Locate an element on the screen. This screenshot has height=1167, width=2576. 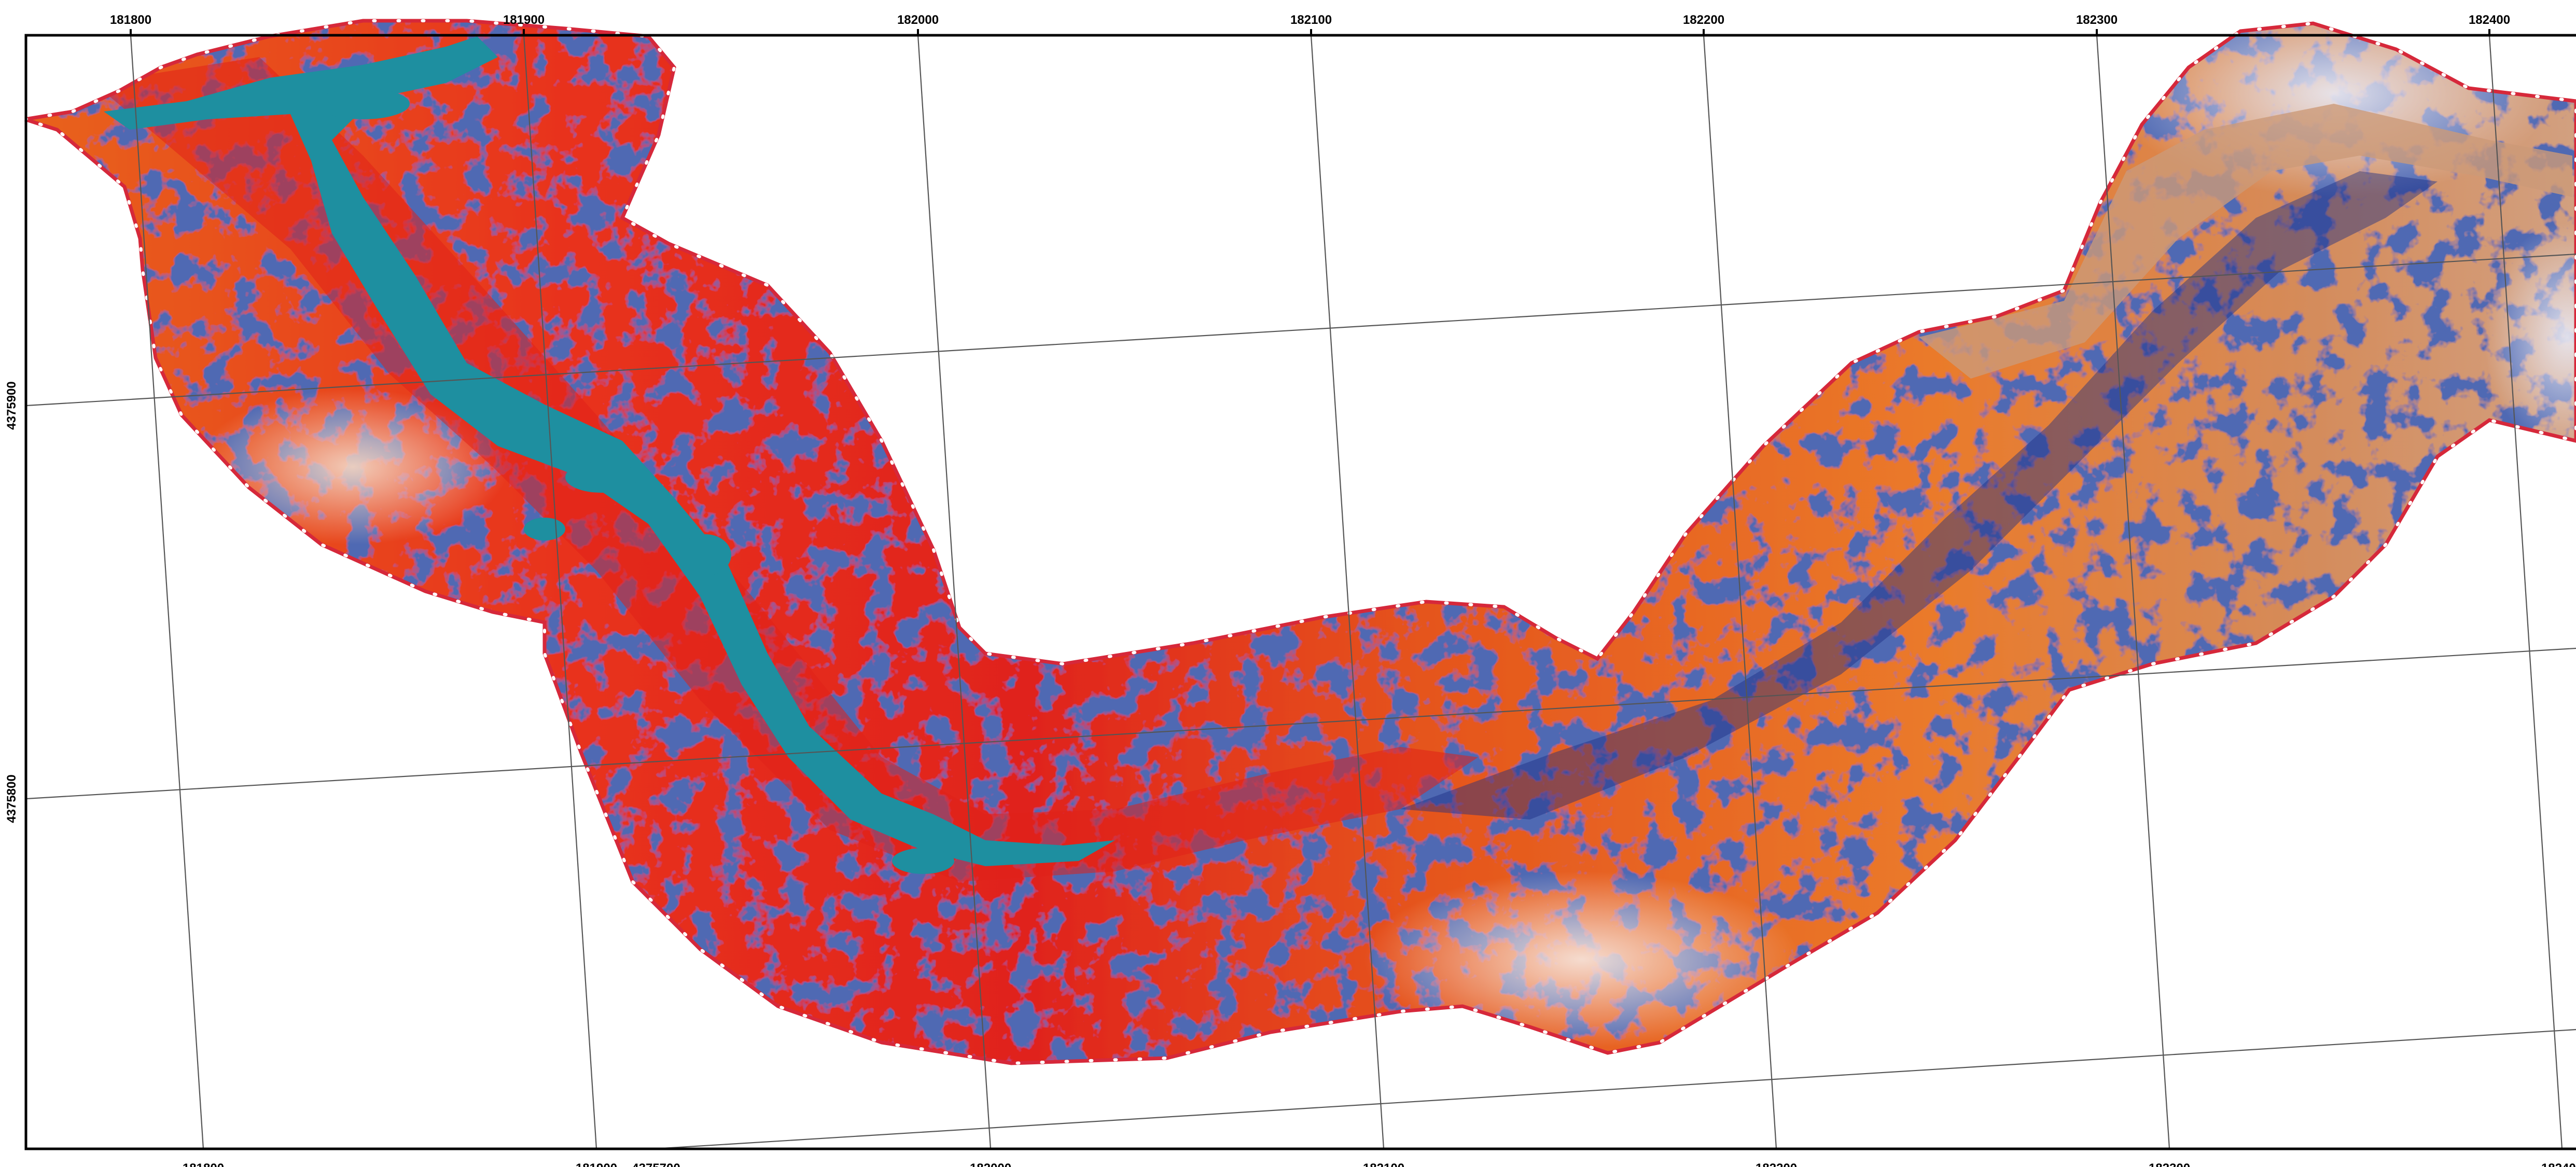
top-easting-label: 182100 is located at coordinates (1311, 20).